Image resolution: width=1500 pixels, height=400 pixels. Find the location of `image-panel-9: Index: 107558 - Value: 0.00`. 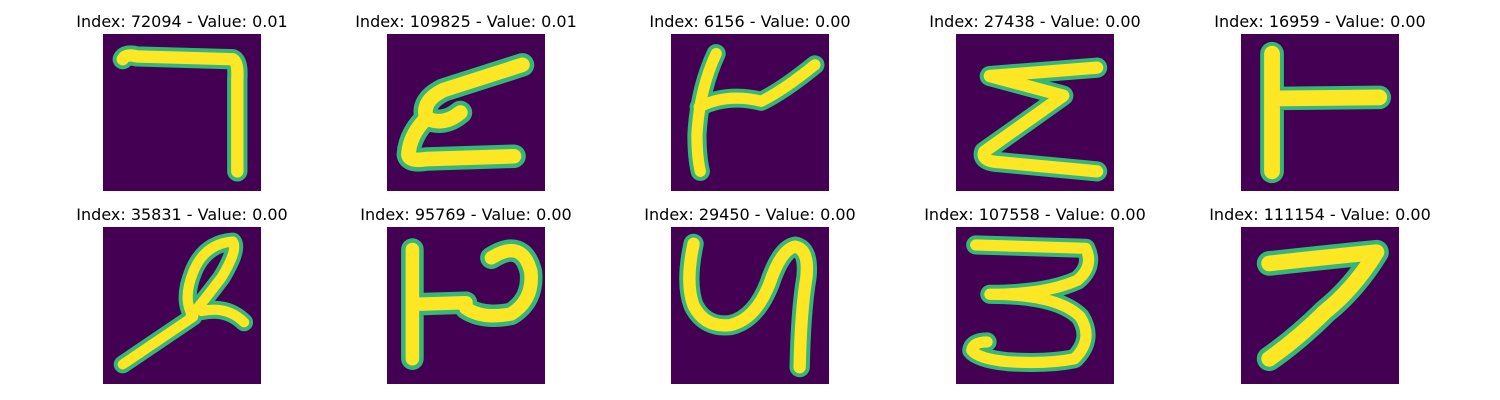

image-panel-9: Index: 107558 - Value: 0.00 is located at coordinates (1035, 295).